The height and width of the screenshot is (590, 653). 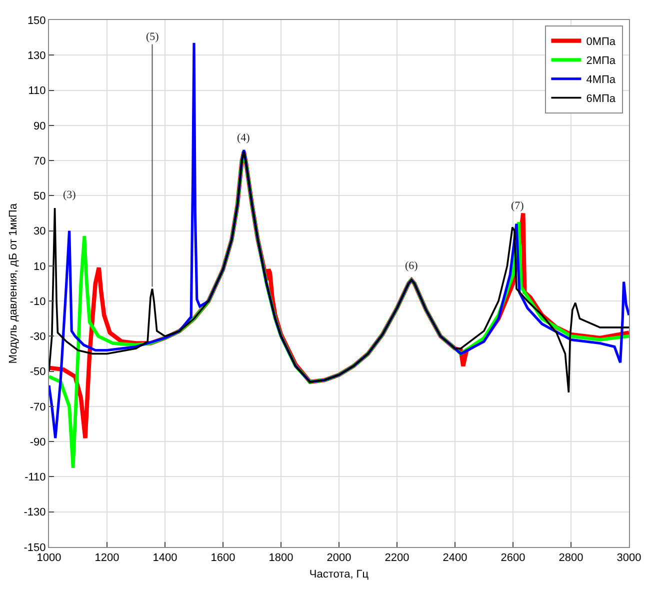 I want to click on legend-label: 0МПа, so click(x=601, y=42).